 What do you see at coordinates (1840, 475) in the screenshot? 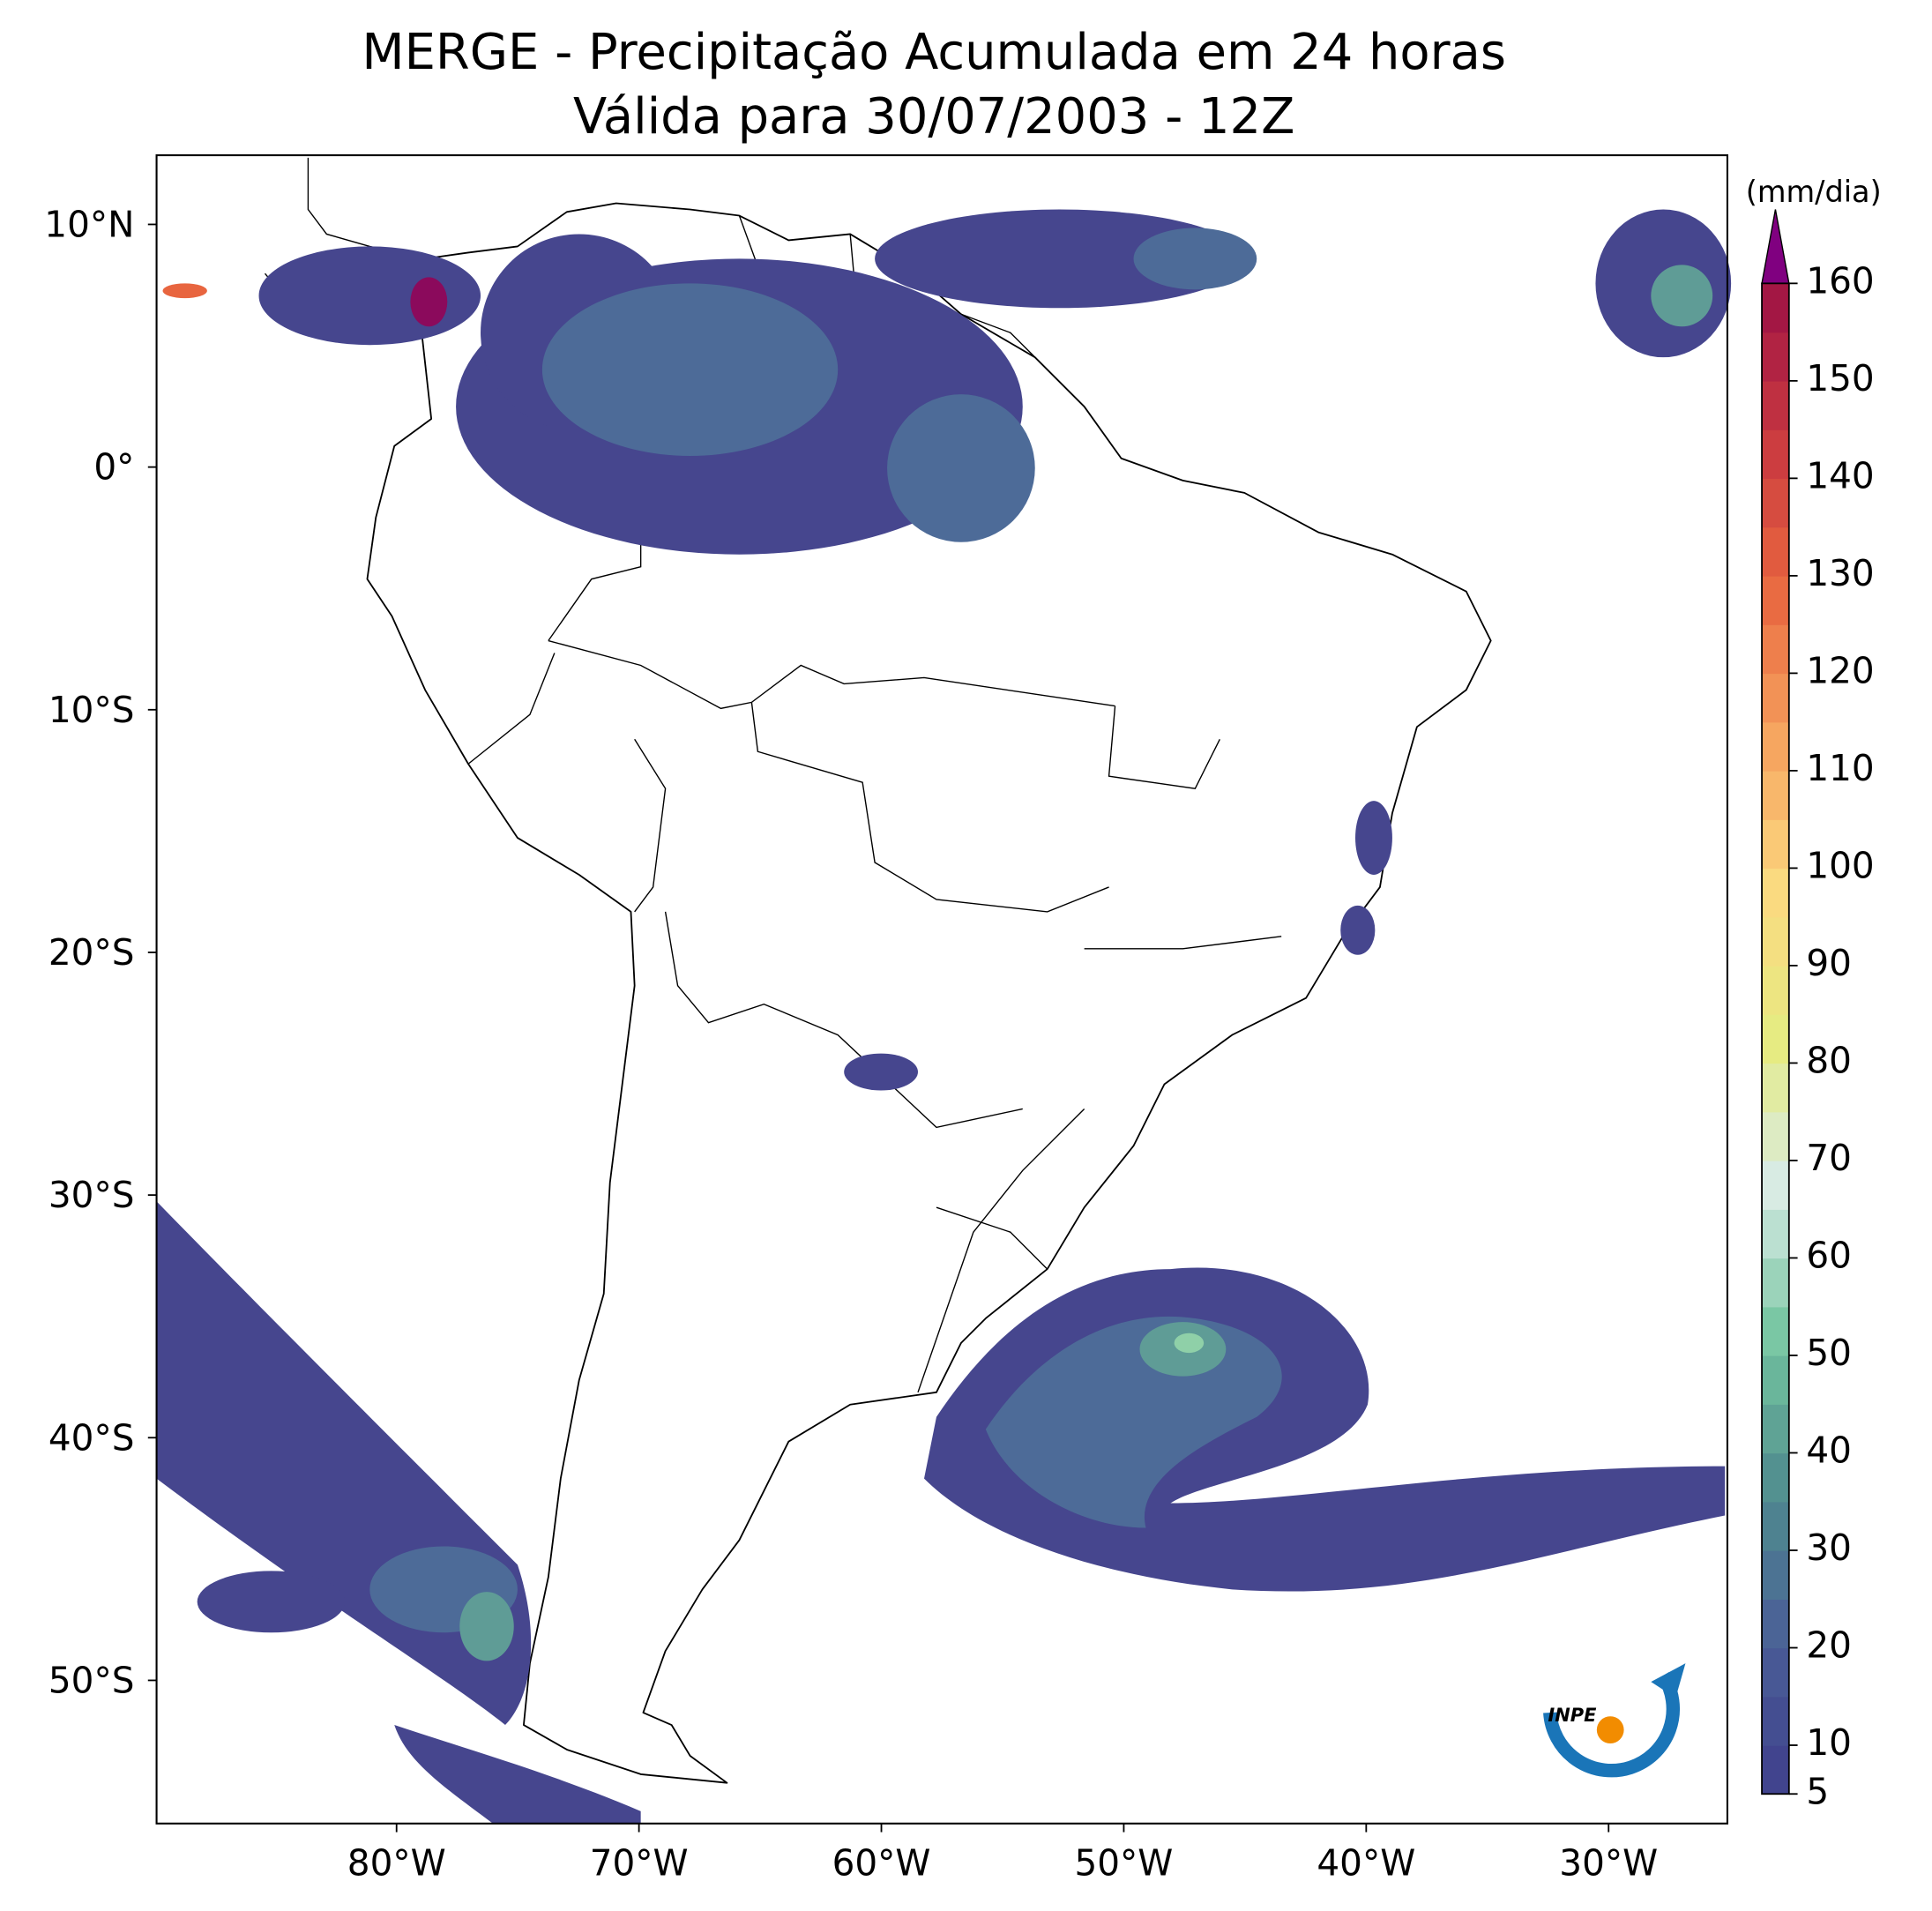
I see `colorbar-tick-label: 140` at bounding box center [1840, 475].